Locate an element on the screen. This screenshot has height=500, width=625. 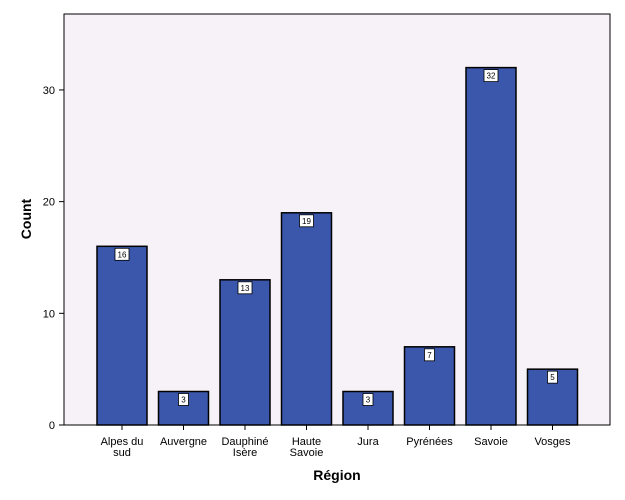
x-tick-label: Dauphiné Isère is located at coordinates (244, 447).